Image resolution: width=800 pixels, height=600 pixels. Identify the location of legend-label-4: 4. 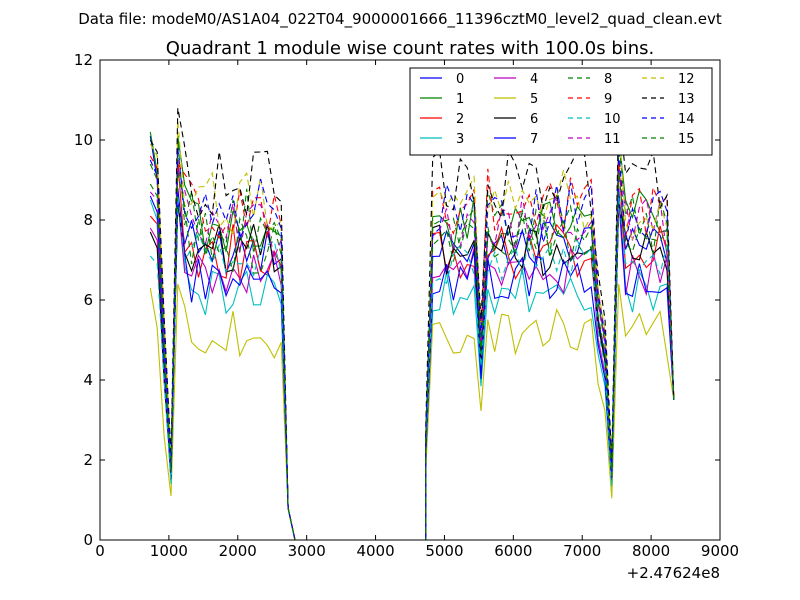
(534, 79).